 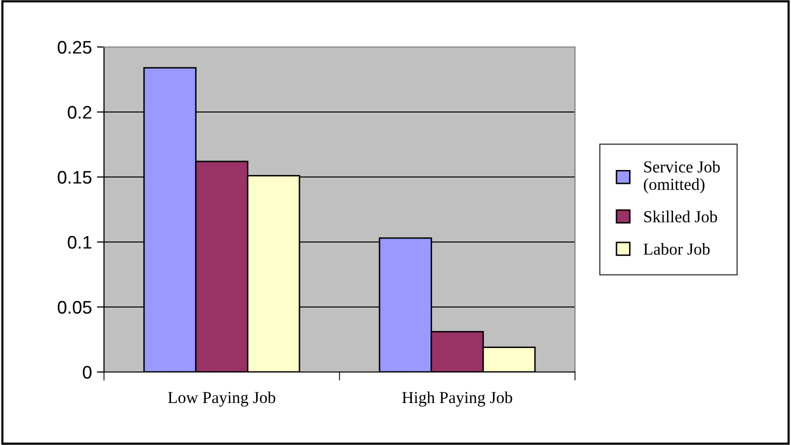 I want to click on legend-label: Skilled Job, so click(x=681, y=216).